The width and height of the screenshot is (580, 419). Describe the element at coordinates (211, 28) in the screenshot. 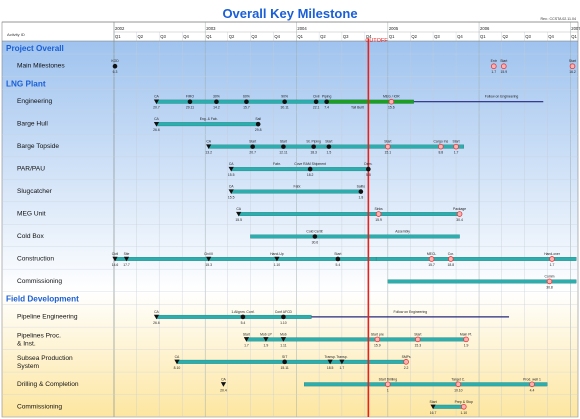

I see `year-label: 2003` at that location.